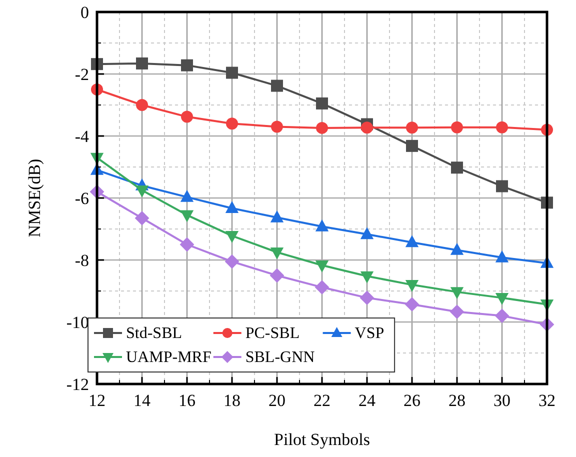 The width and height of the screenshot is (576, 457). Describe the element at coordinates (547, 400) in the screenshot. I see `x-tick-label: 32` at that location.